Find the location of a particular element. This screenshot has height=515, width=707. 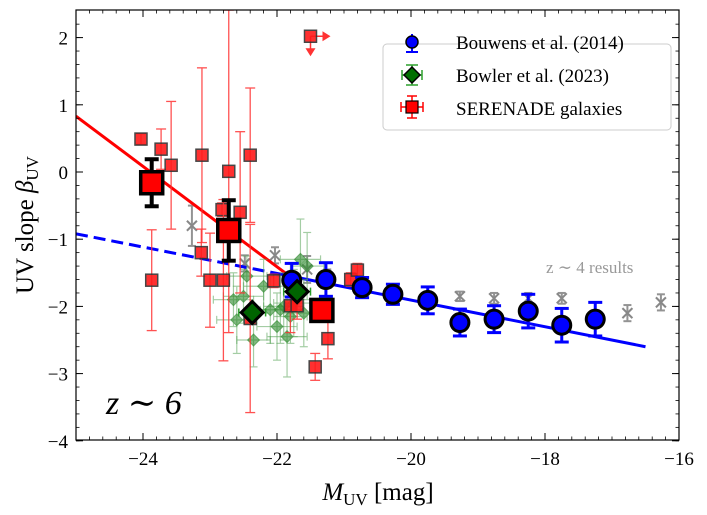

fit-line is located at coordinates (184, 197).